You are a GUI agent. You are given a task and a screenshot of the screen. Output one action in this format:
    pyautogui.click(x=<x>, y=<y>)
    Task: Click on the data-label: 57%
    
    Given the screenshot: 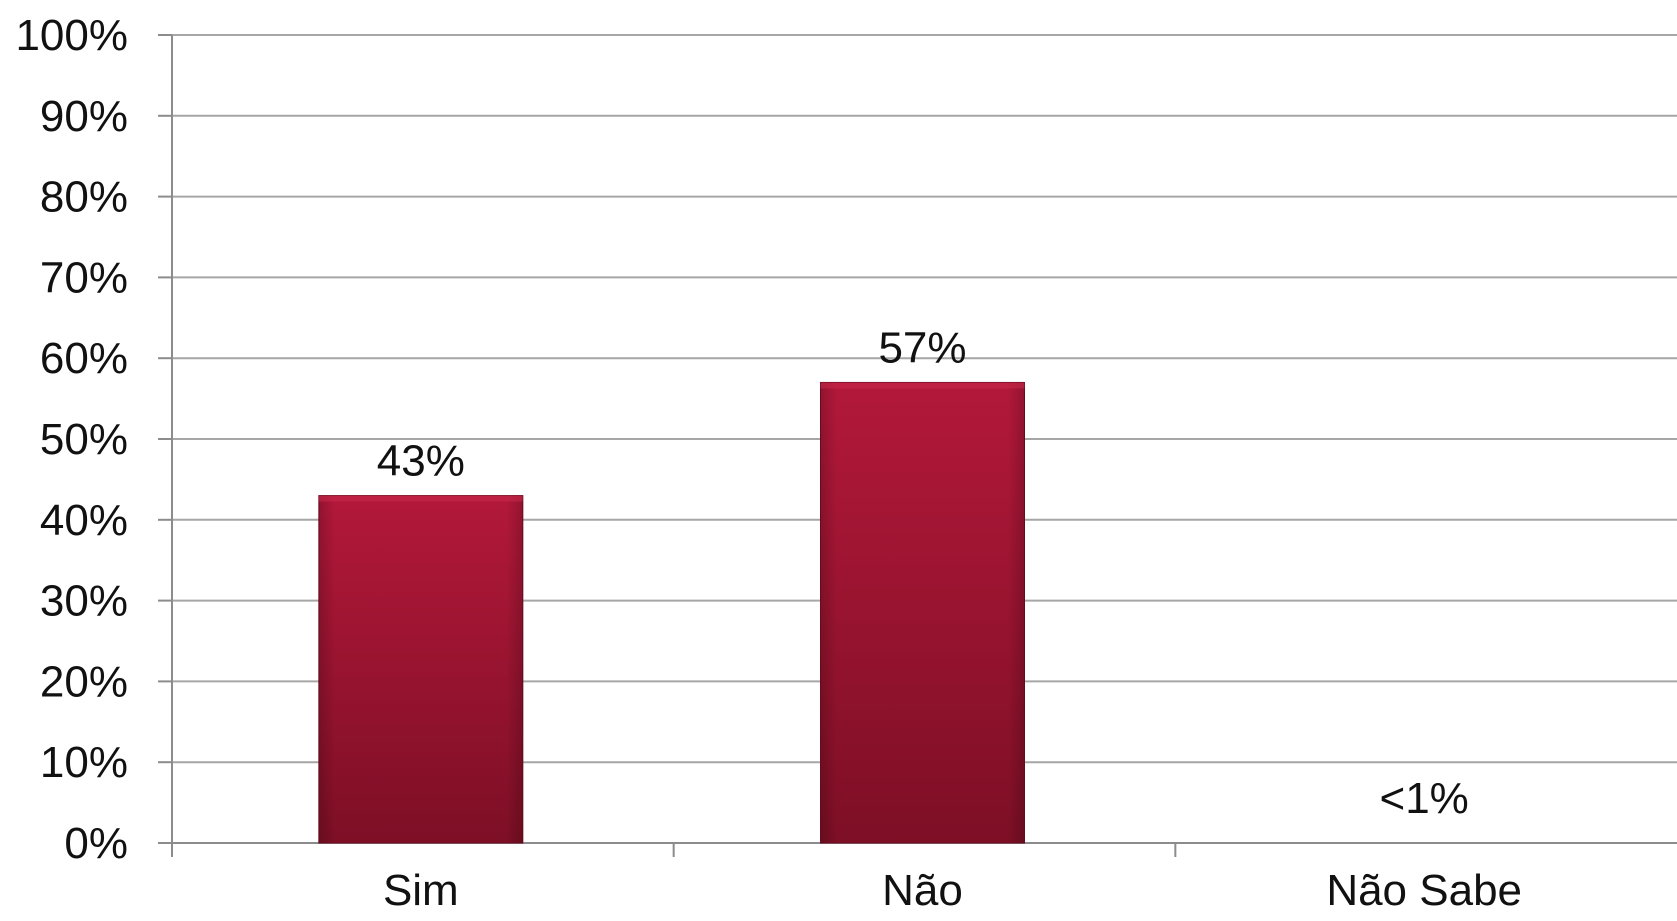 What is the action you would take?
    pyautogui.click(x=922, y=347)
    